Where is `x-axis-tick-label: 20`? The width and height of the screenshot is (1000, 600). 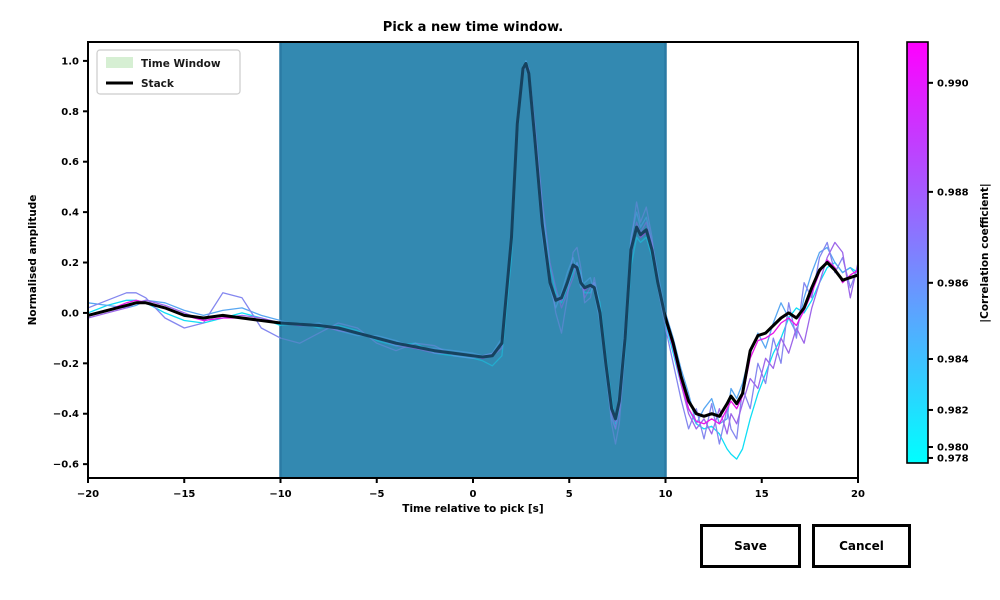
x-axis-tick-label: 20 is located at coordinates (858, 494).